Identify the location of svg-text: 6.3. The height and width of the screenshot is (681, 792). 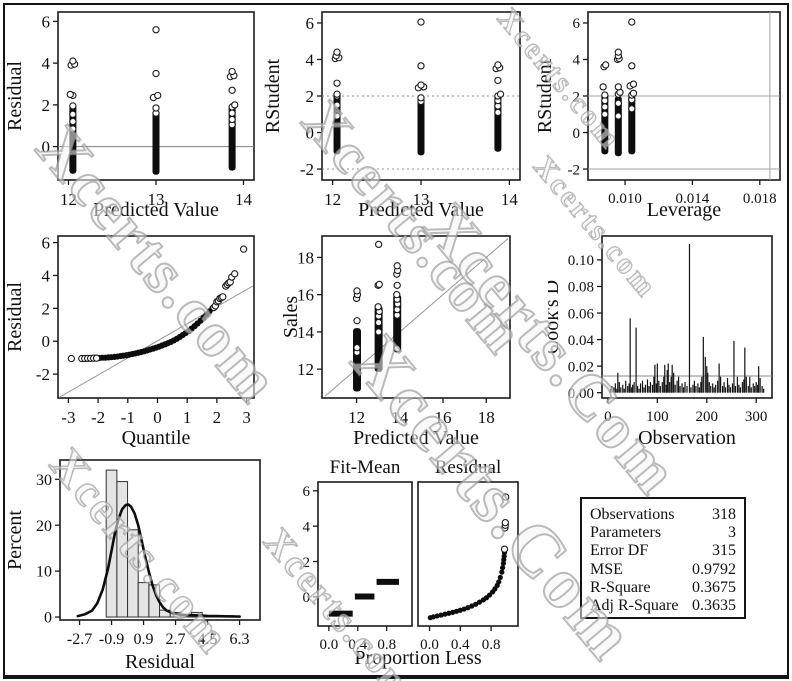
(240, 639).